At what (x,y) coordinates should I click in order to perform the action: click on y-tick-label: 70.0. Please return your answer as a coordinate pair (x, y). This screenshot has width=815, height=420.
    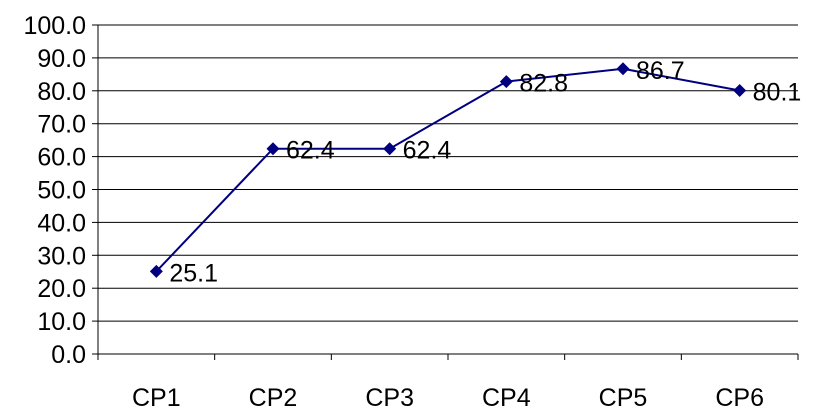
    Looking at the image, I should click on (61, 125).